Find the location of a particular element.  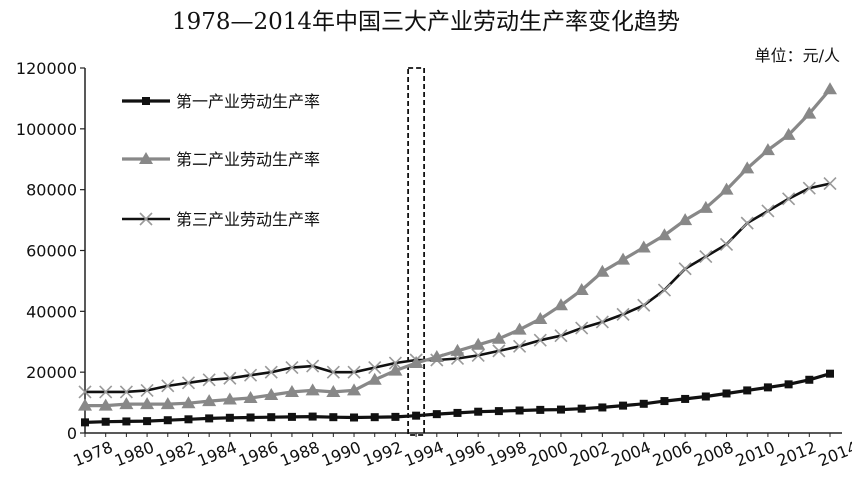

y-tick-label: 120000 is located at coordinates (46, 68).